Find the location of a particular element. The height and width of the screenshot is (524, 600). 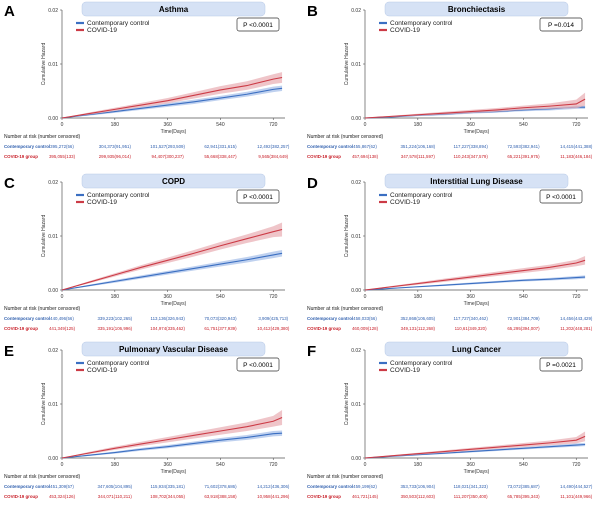

risk-value: 10,412(429,380) is located at coordinates (273, 328).